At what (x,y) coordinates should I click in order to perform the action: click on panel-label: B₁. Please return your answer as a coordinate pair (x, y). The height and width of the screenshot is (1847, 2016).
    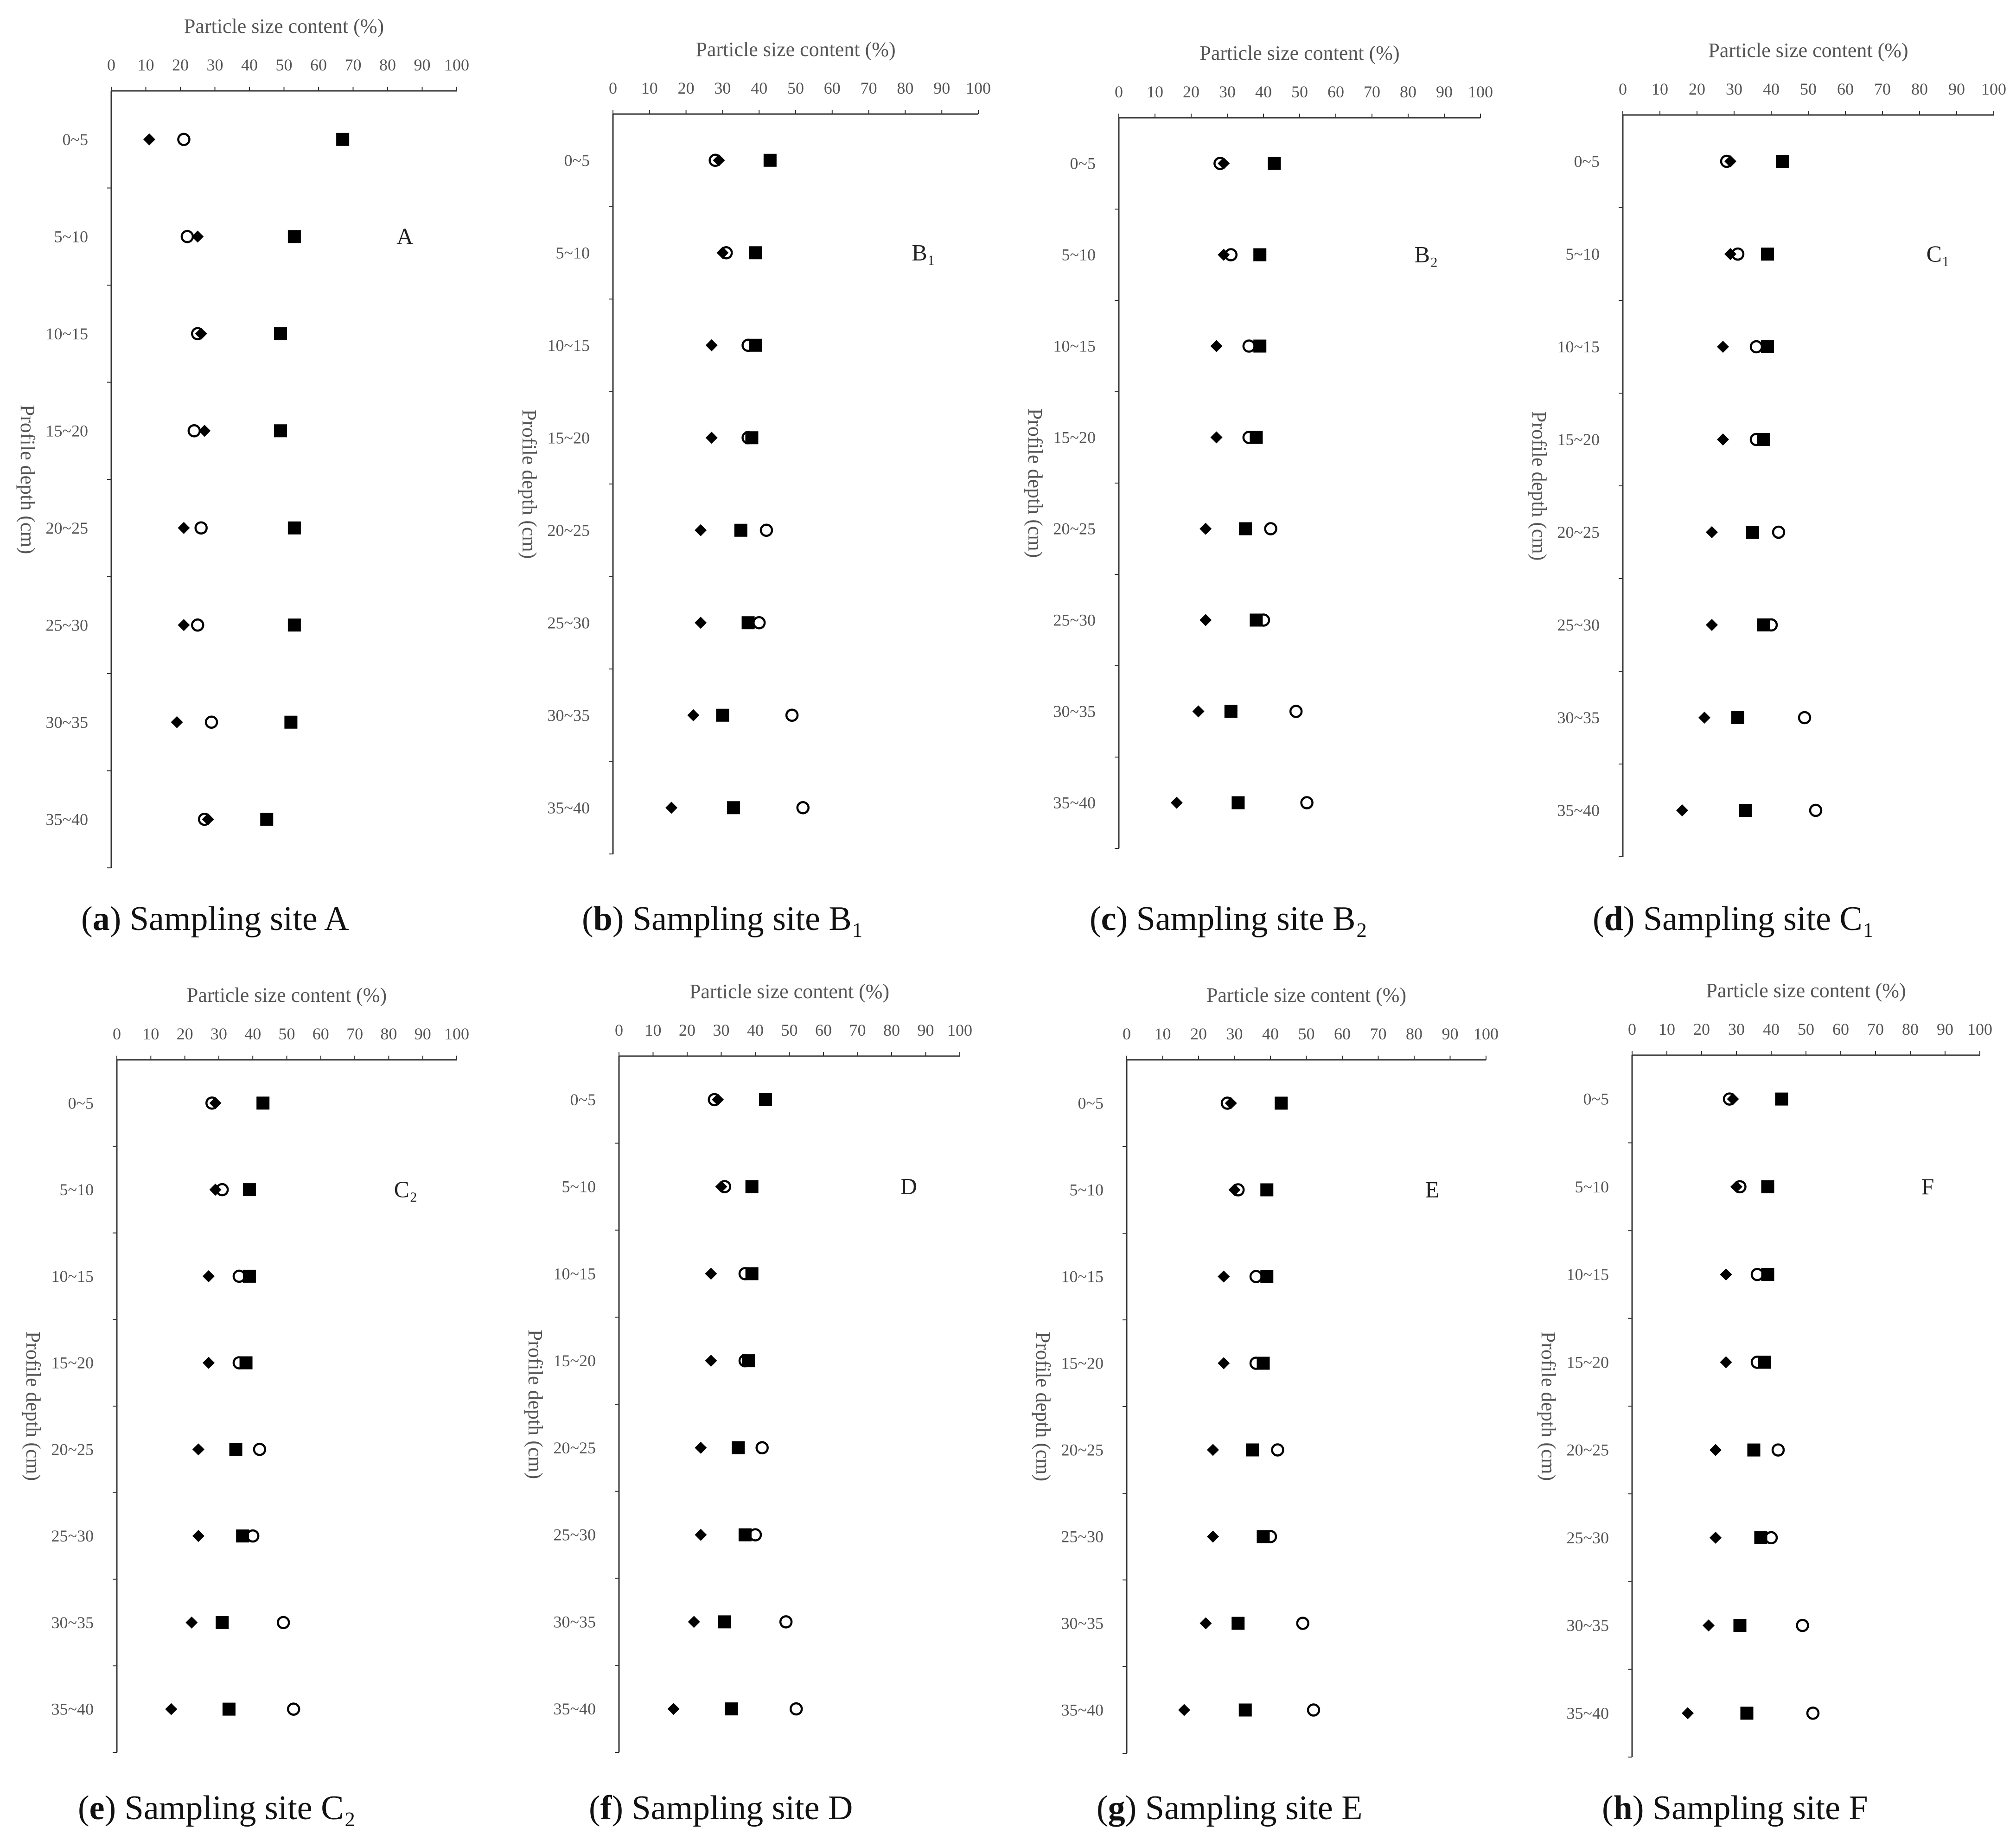
    Looking at the image, I should click on (923, 252).